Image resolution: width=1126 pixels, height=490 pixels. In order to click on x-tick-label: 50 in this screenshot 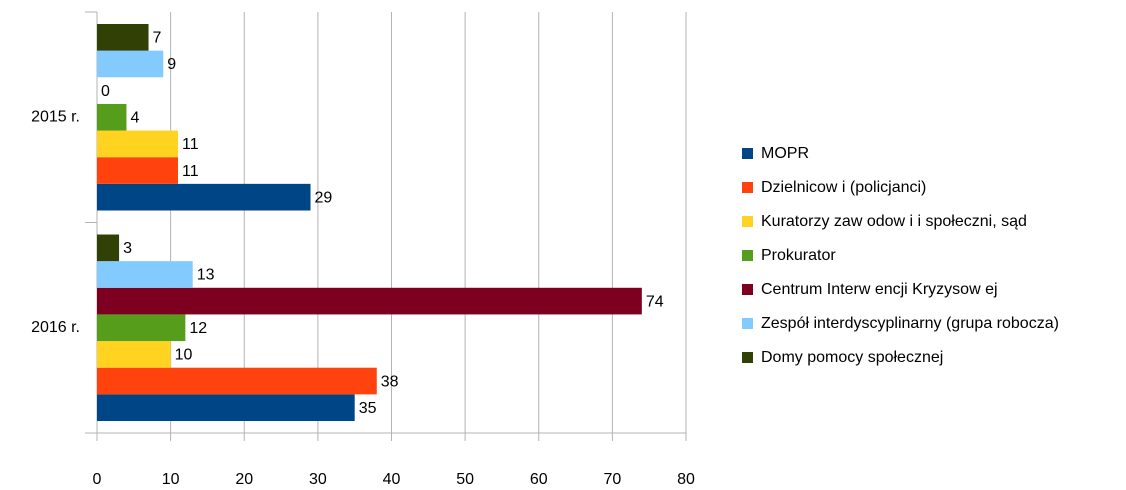, I will do `click(465, 479)`.